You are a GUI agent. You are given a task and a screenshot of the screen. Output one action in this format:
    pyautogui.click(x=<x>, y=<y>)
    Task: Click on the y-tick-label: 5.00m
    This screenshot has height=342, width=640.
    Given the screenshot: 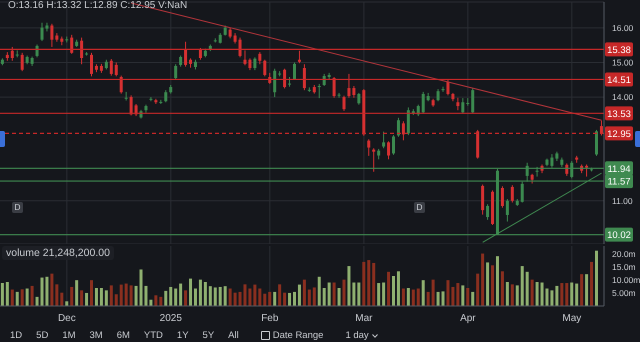 What is the action you would take?
    pyautogui.click(x=624, y=293)
    